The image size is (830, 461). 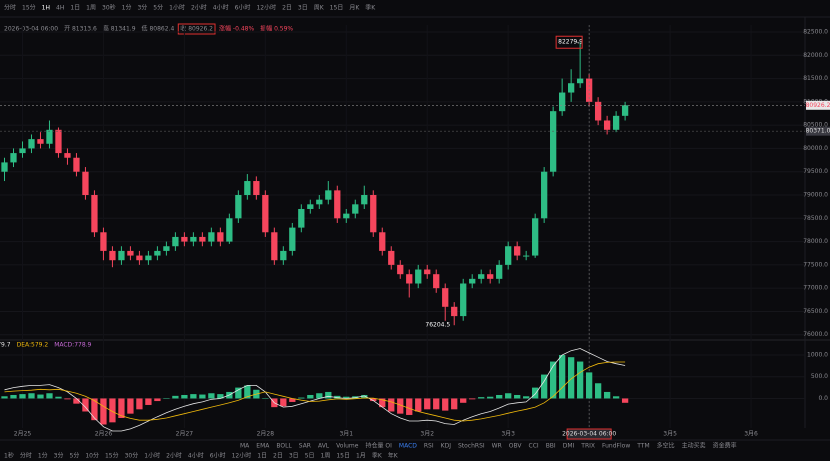 What do you see at coordinates (278, 456) in the screenshot?
I see `period-tab: 2日` at bounding box center [278, 456].